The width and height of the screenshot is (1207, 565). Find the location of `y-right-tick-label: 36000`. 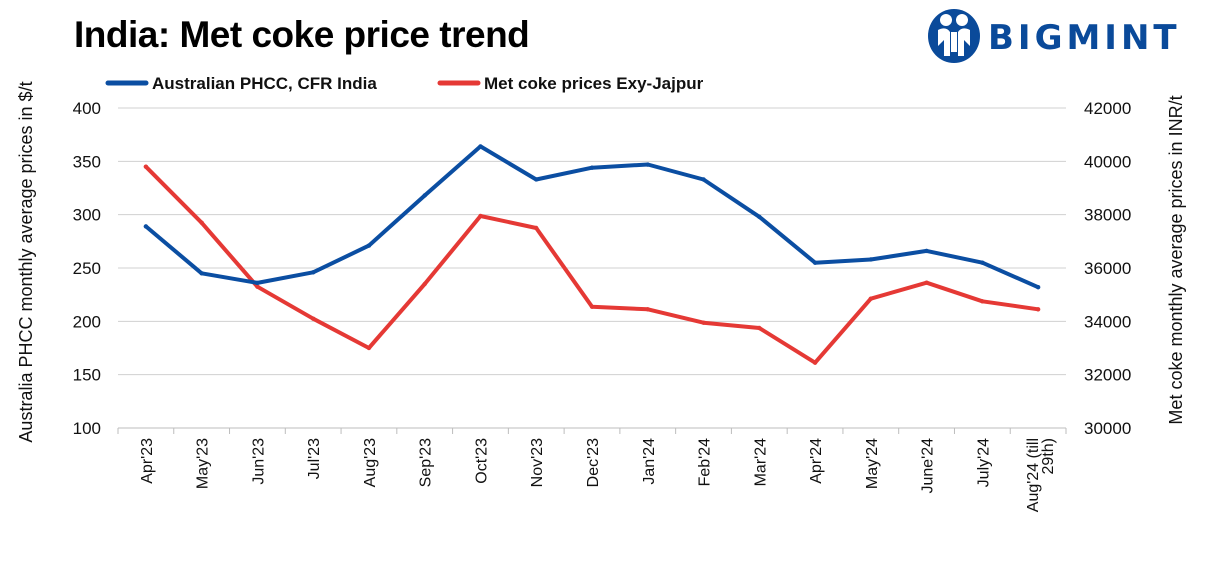

y-right-tick-label: 36000 is located at coordinates (1107, 268).